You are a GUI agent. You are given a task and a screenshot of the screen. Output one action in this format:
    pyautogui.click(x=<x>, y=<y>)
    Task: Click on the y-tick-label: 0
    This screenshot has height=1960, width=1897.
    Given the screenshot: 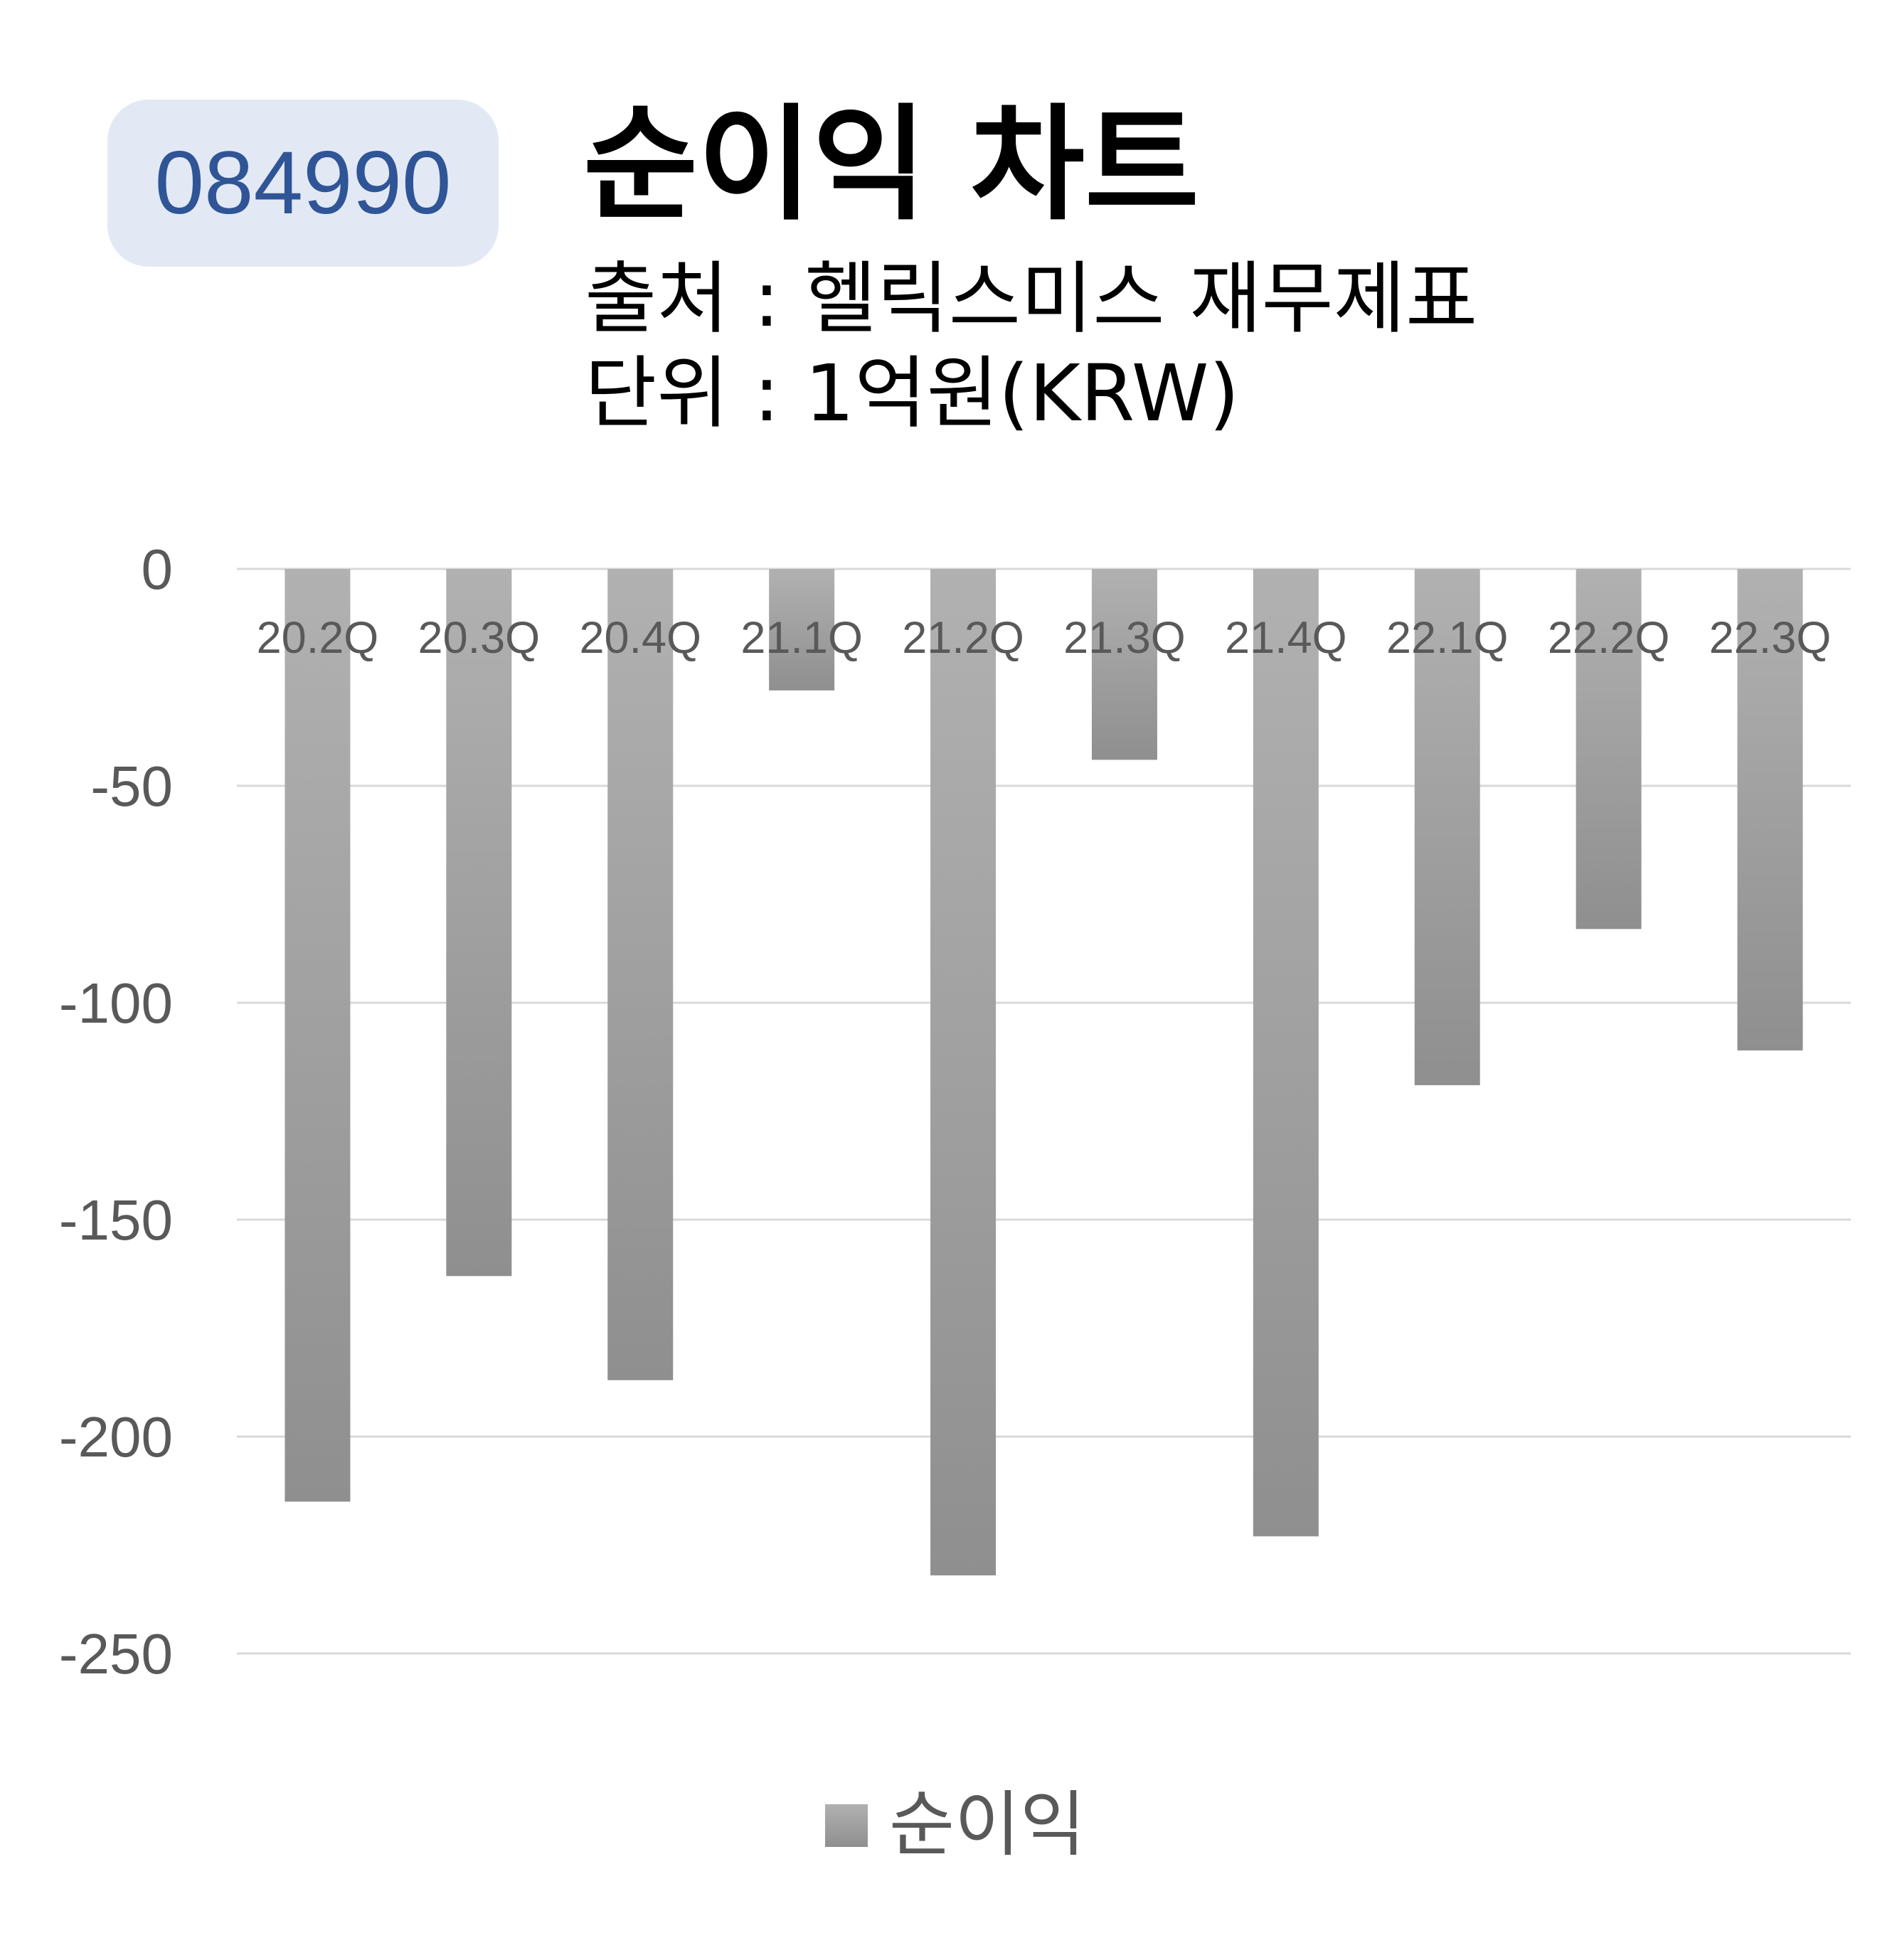 What is the action you would take?
    pyautogui.click(x=158, y=569)
    